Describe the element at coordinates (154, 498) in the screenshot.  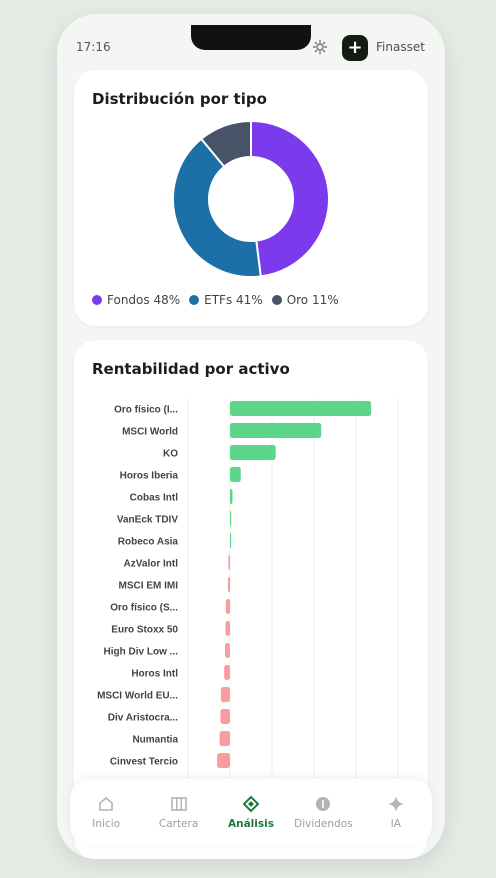
I see `bar-label: Cobas Intl` at that location.